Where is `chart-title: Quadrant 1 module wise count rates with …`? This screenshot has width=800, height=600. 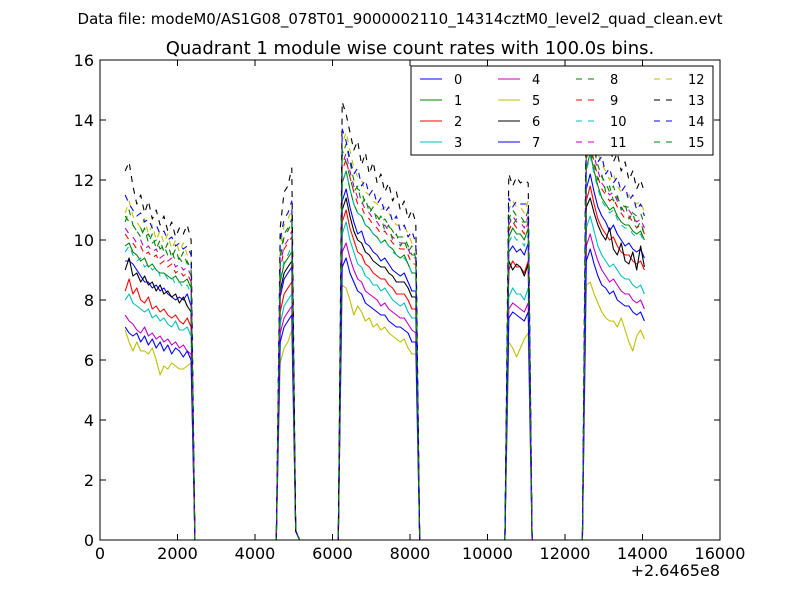
chart-title: Quadrant 1 module wise count rates with … is located at coordinates (410, 48).